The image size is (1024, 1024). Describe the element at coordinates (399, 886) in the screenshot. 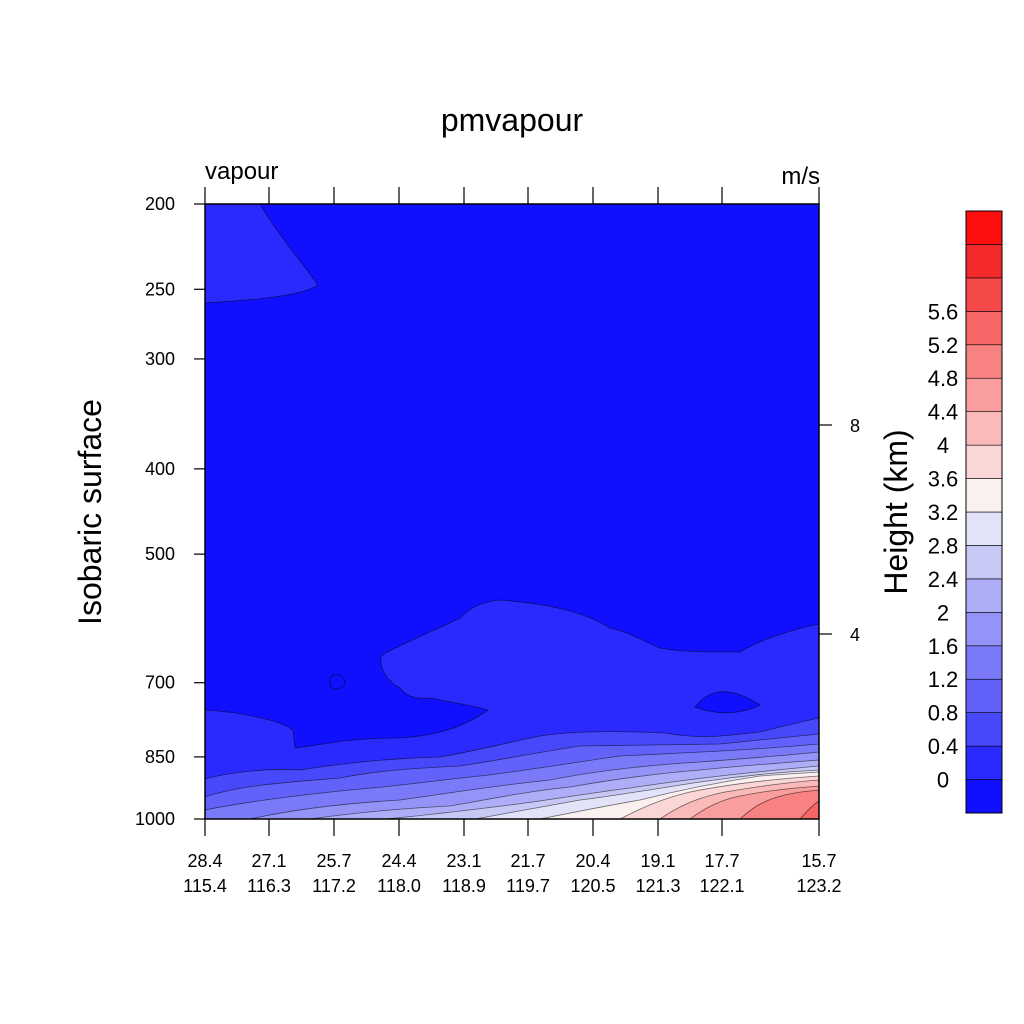

I see `x-tick-label-lon: 118.0` at that location.